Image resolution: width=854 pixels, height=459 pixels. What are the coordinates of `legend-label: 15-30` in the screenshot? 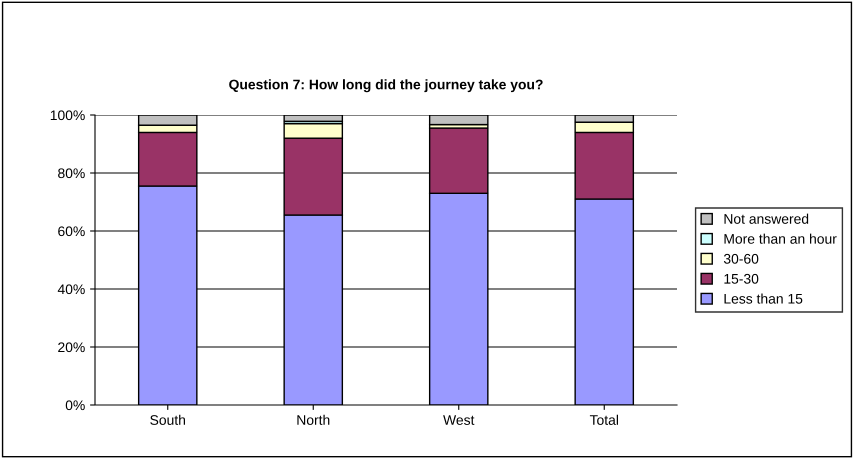 It's located at (741, 279).